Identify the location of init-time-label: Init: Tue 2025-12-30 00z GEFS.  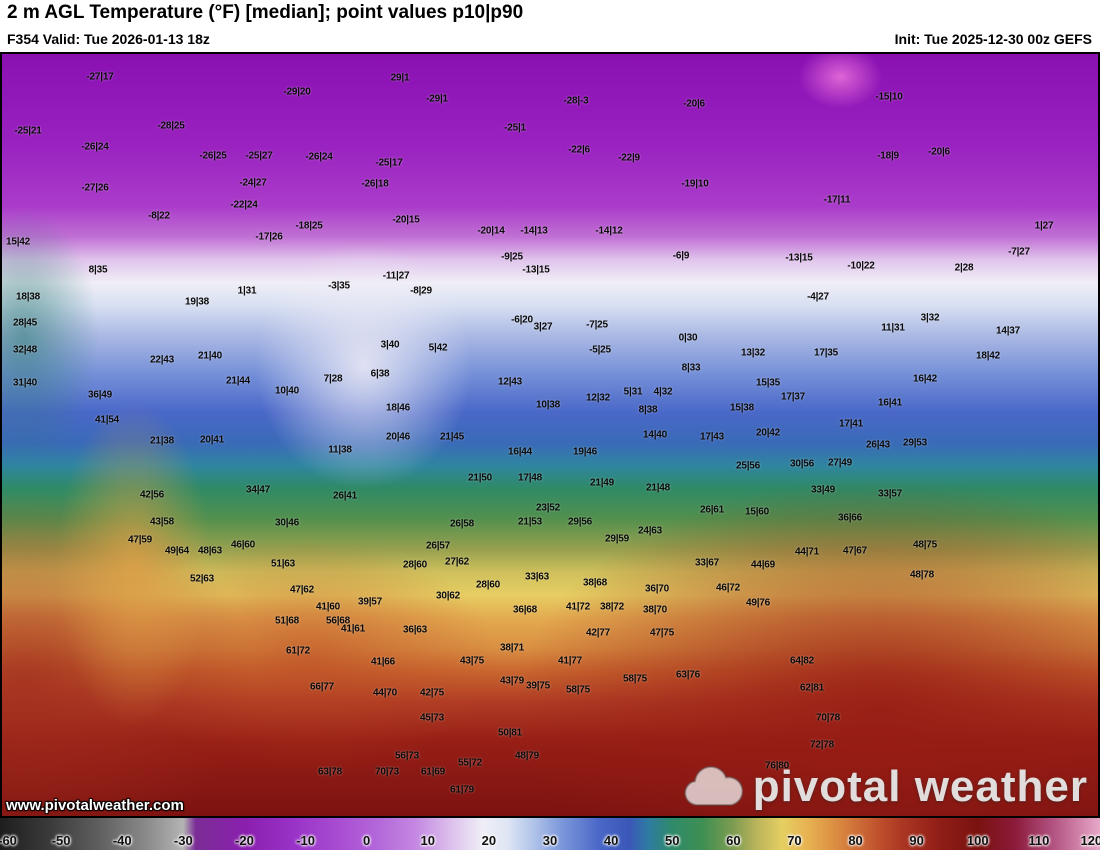
(993, 39).